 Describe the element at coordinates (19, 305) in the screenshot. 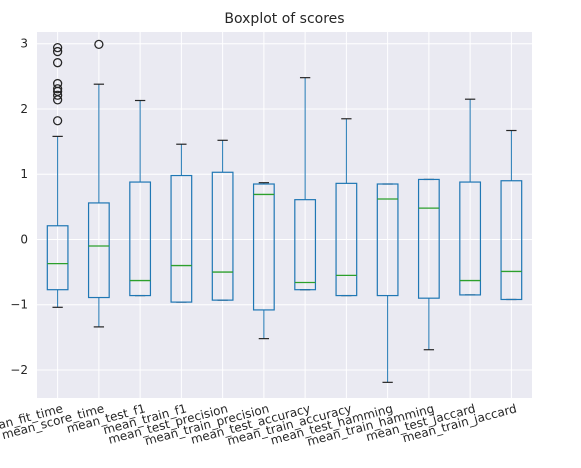

I see `y-tick-label: −1` at that location.